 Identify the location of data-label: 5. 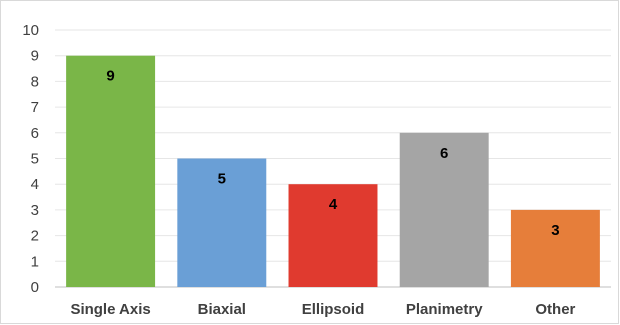
(222, 179).